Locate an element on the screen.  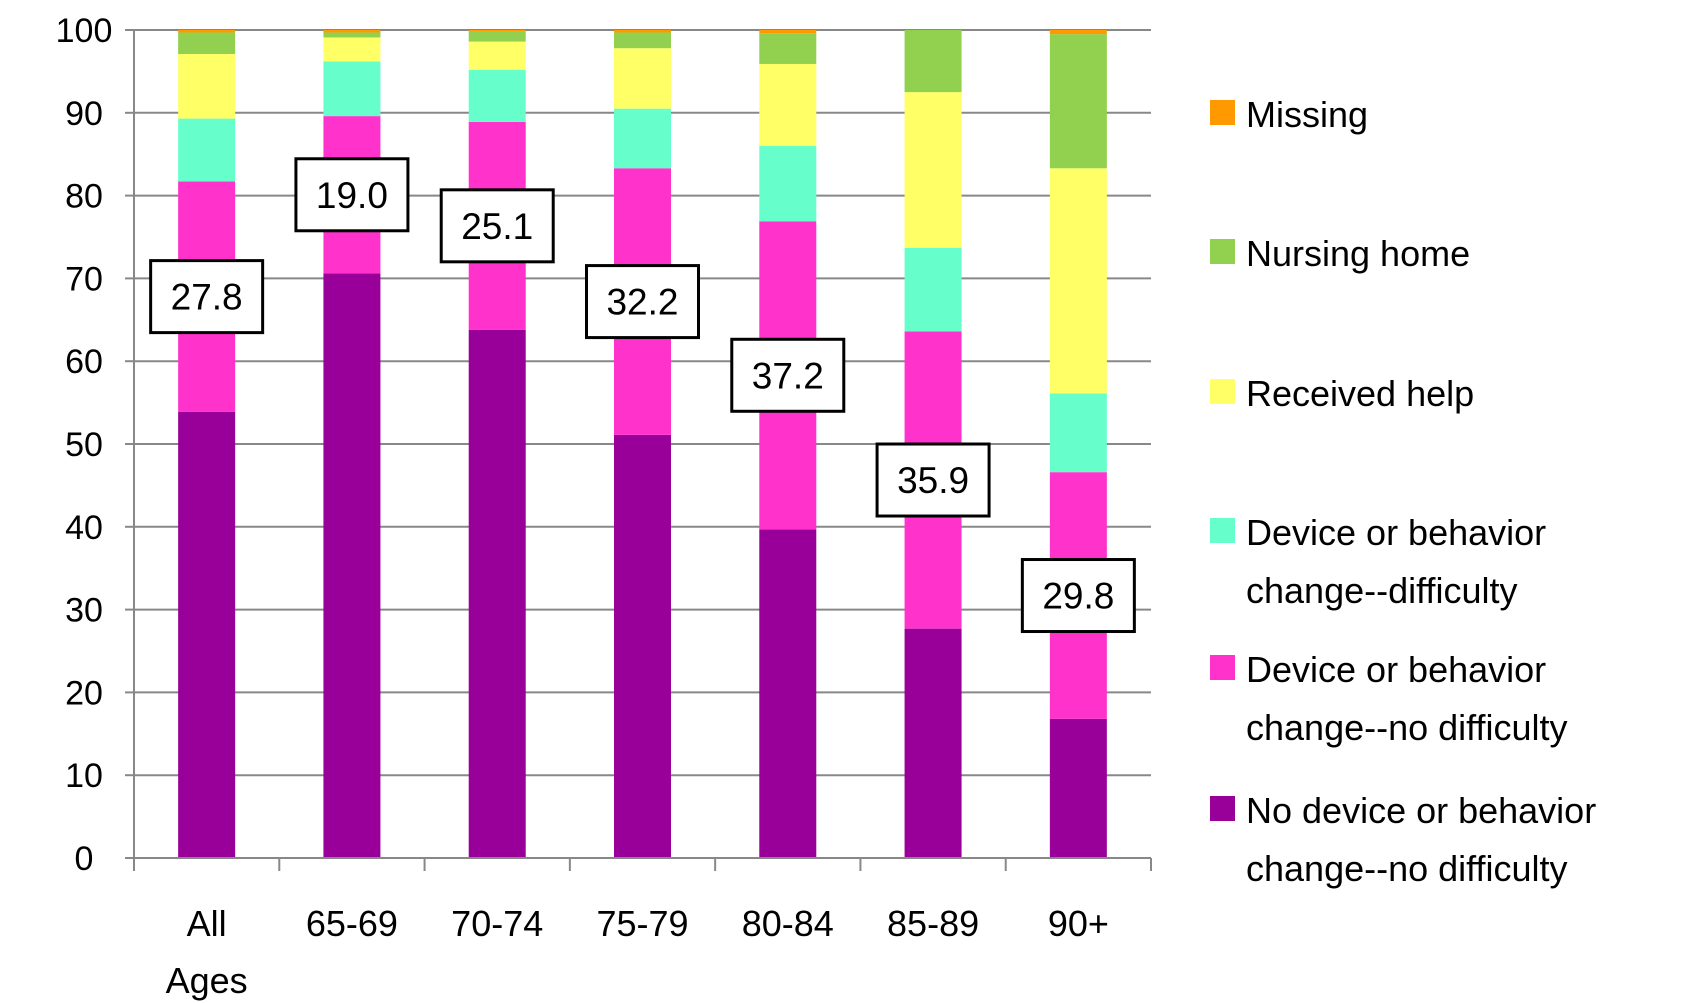
y-tick-label-50: 50 is located at coordinates (84, 445).